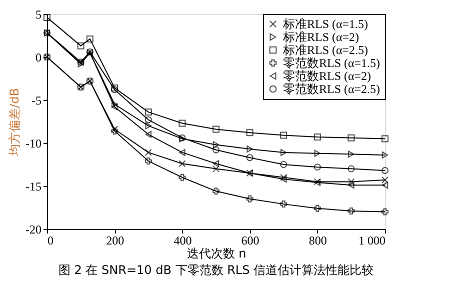 The width and height of the screenshot is (458, 294). What do you see at coordinates (327, 76) in the screenshot?
I see `legend-label: 零范数RLS (α=2)` at bounding box center [327, 76].